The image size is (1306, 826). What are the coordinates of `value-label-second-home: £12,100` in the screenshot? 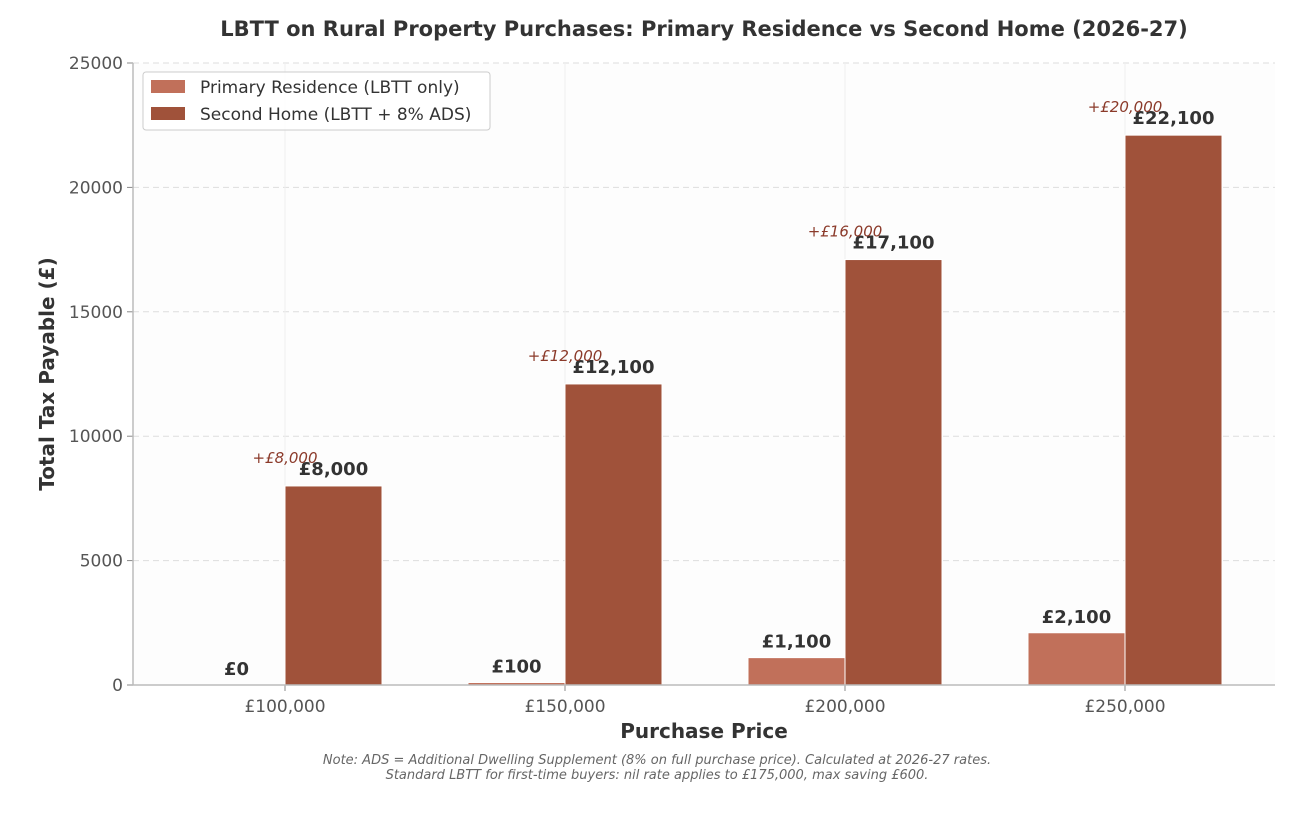 It's located at (614, 367).